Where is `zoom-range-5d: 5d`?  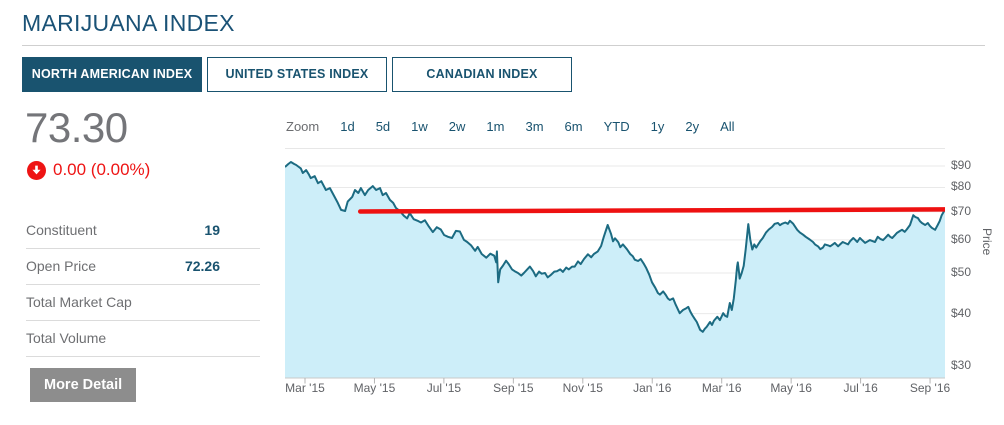 zoom-range-5d: 5d is located at coordinates (383, 126).